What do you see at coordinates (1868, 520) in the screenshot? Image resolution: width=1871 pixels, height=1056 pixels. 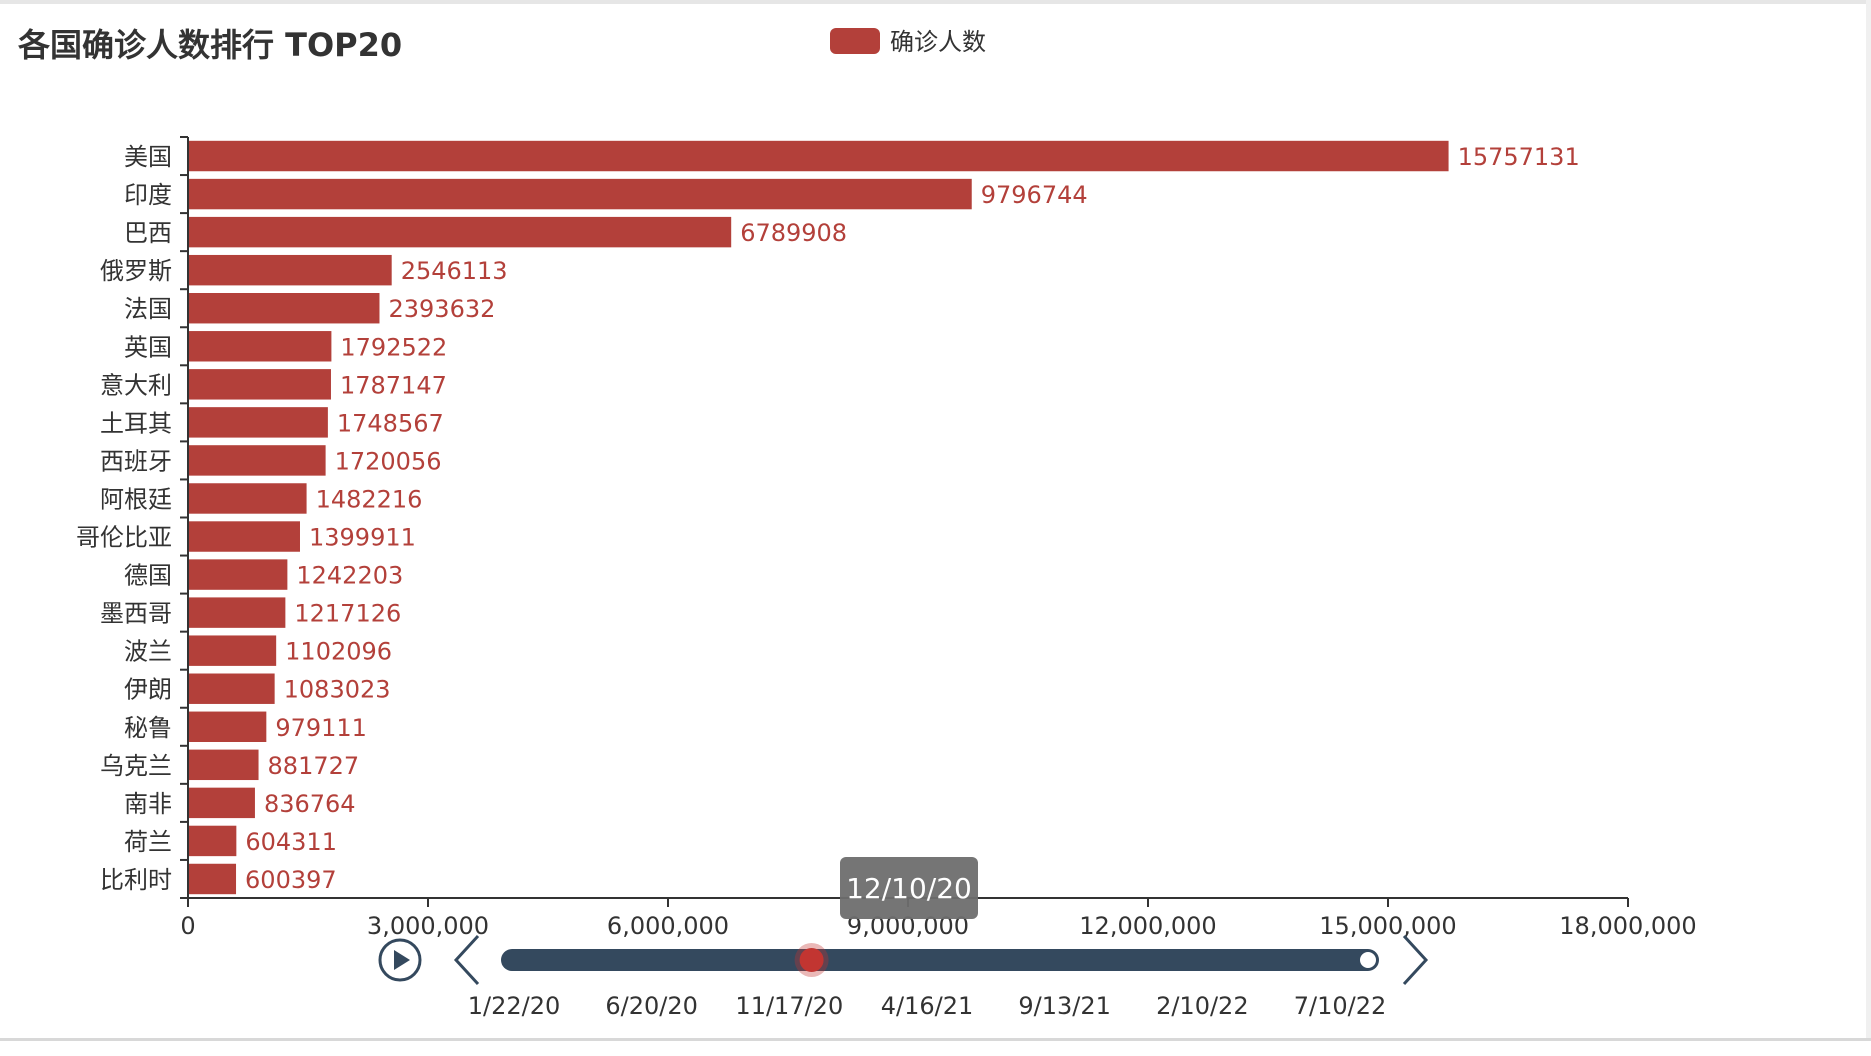 I see `right-border` at bounding box center [1868, 520].